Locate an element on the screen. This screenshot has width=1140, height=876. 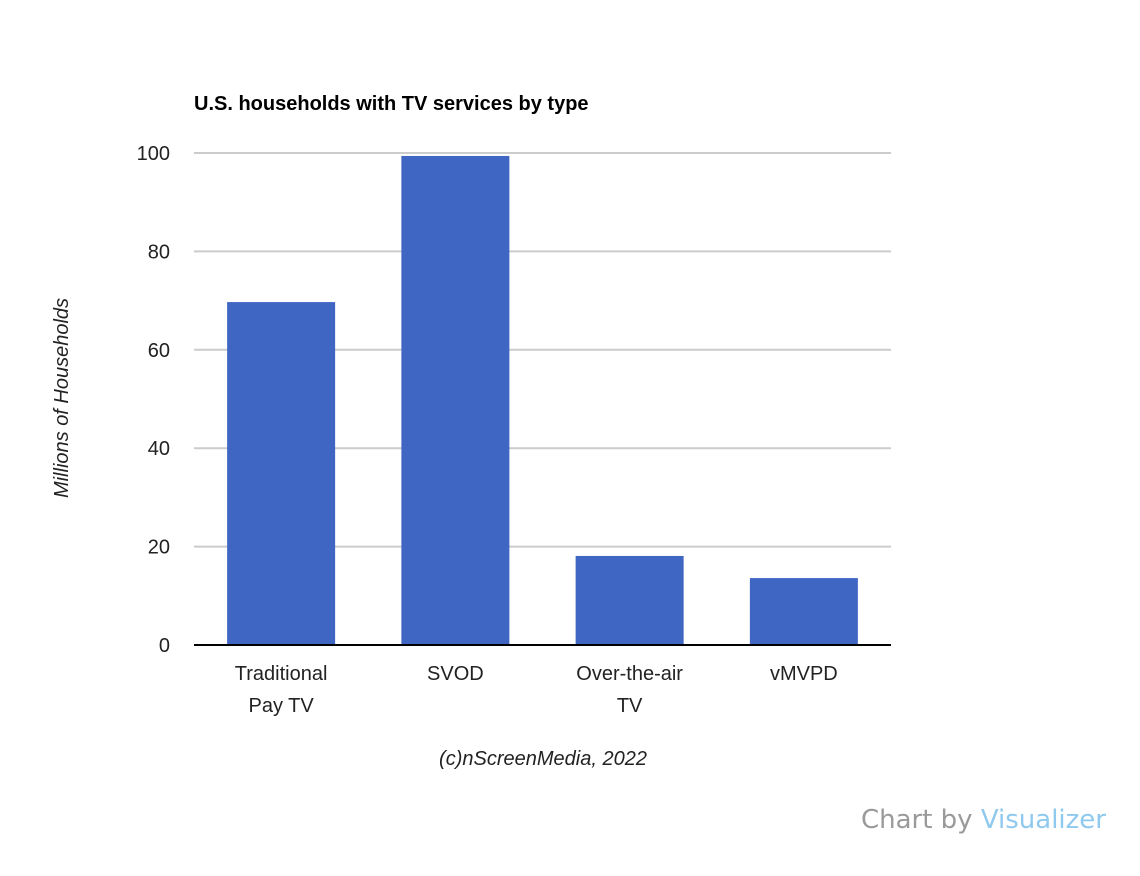
x-tick-label: Traditional is located at coordinates (281, 674).